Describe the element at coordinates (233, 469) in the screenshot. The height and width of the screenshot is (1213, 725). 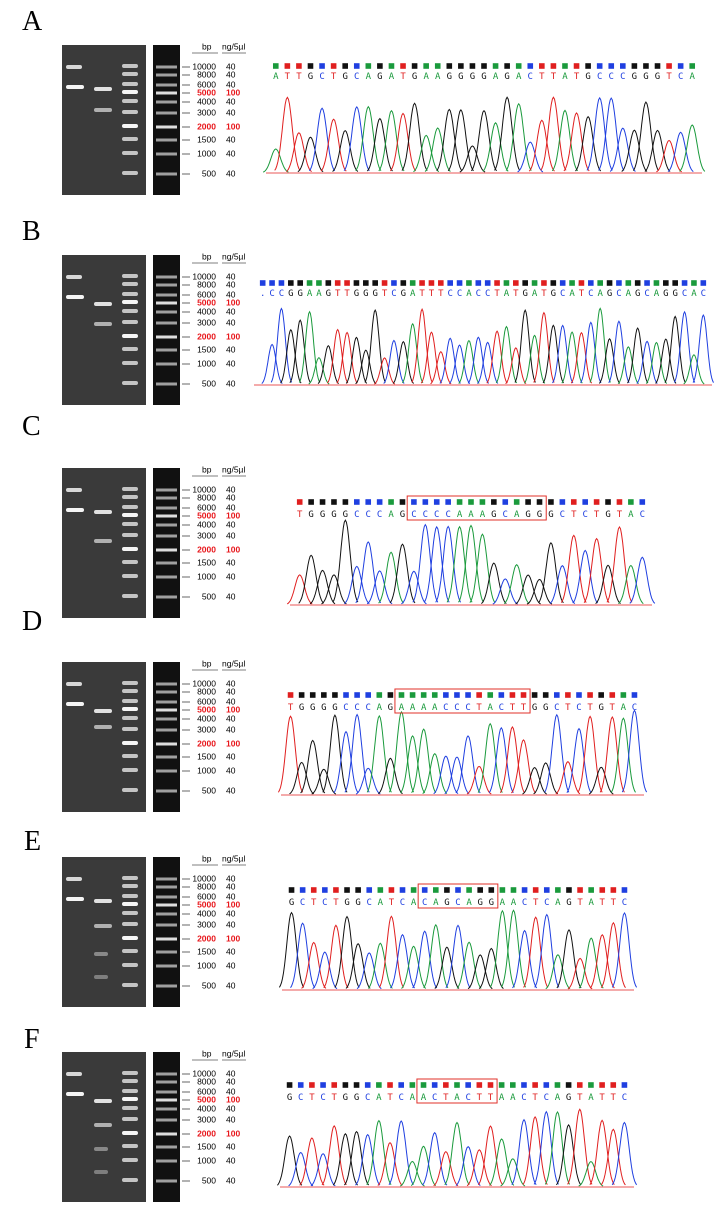
I see `ladder-amount-unit: ng/5µl` at that location.